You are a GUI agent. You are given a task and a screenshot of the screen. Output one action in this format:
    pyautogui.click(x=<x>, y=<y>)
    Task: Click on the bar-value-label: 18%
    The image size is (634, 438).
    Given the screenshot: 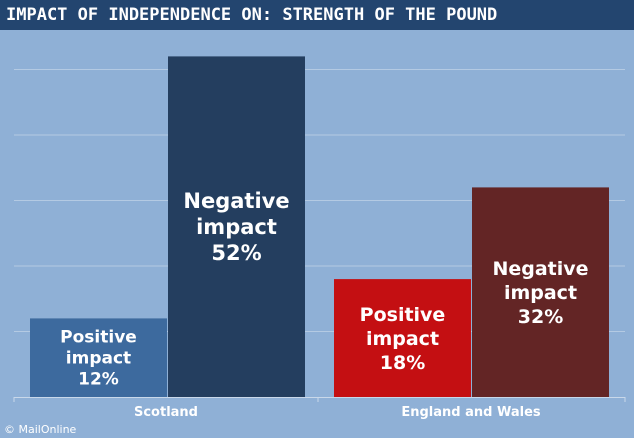 What is the action you would take?
    pyautogui.click(x=402, y=363)
    